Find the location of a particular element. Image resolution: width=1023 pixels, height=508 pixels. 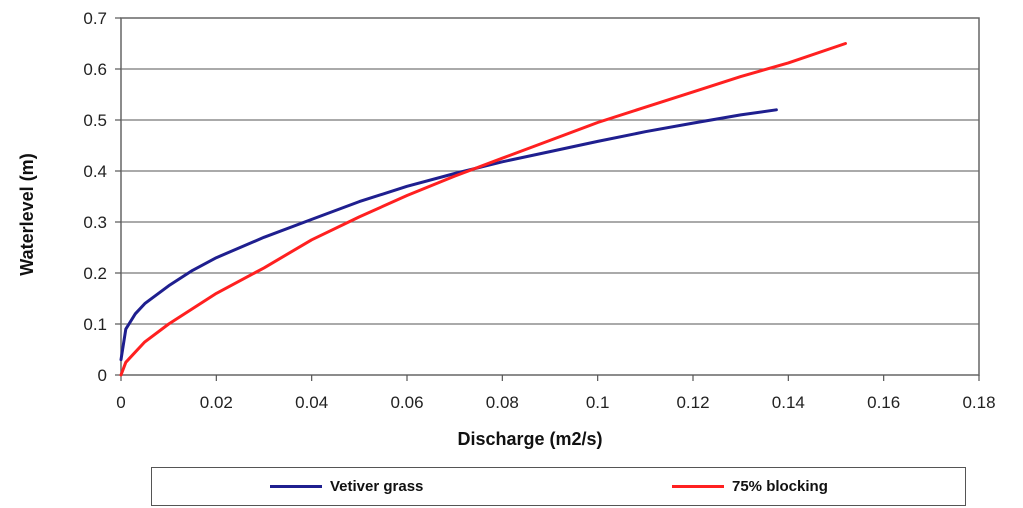

legend-label-vetiver-grass: Vetiver grass is located at coordinates (377, 486).